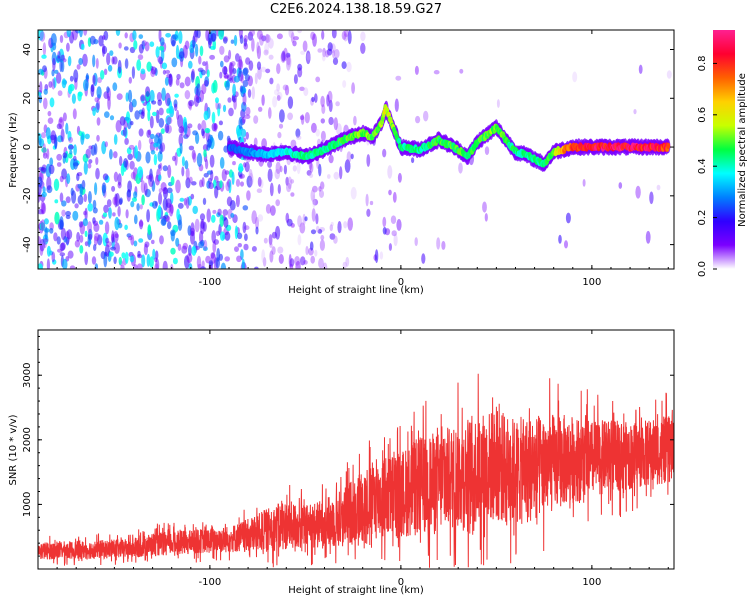 The width and height of the screenshot is (750, 600). What do you see at coordinates (27, 374) in the screenshot?
I see `snr-y-tick-label: 3000` at bounding box center [27, 374].